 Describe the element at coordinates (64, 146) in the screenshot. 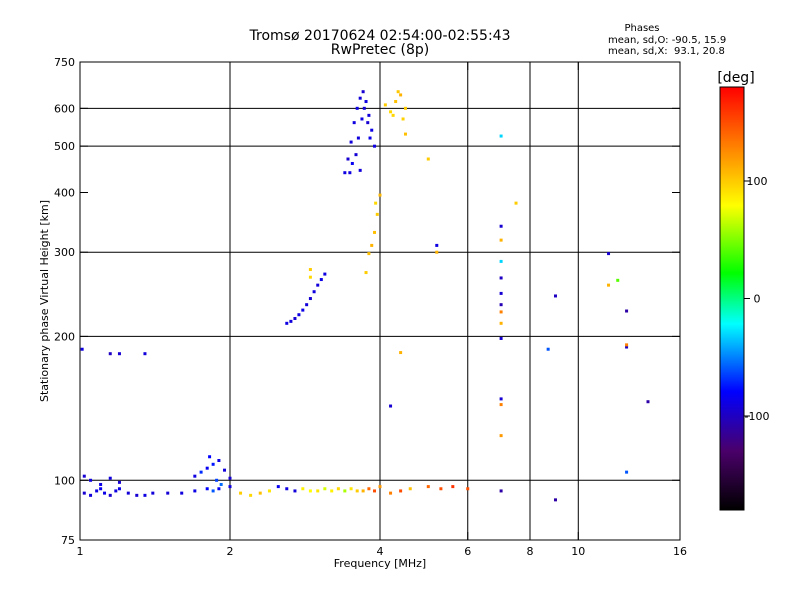

I see `y-tick-label: 500` at that location.